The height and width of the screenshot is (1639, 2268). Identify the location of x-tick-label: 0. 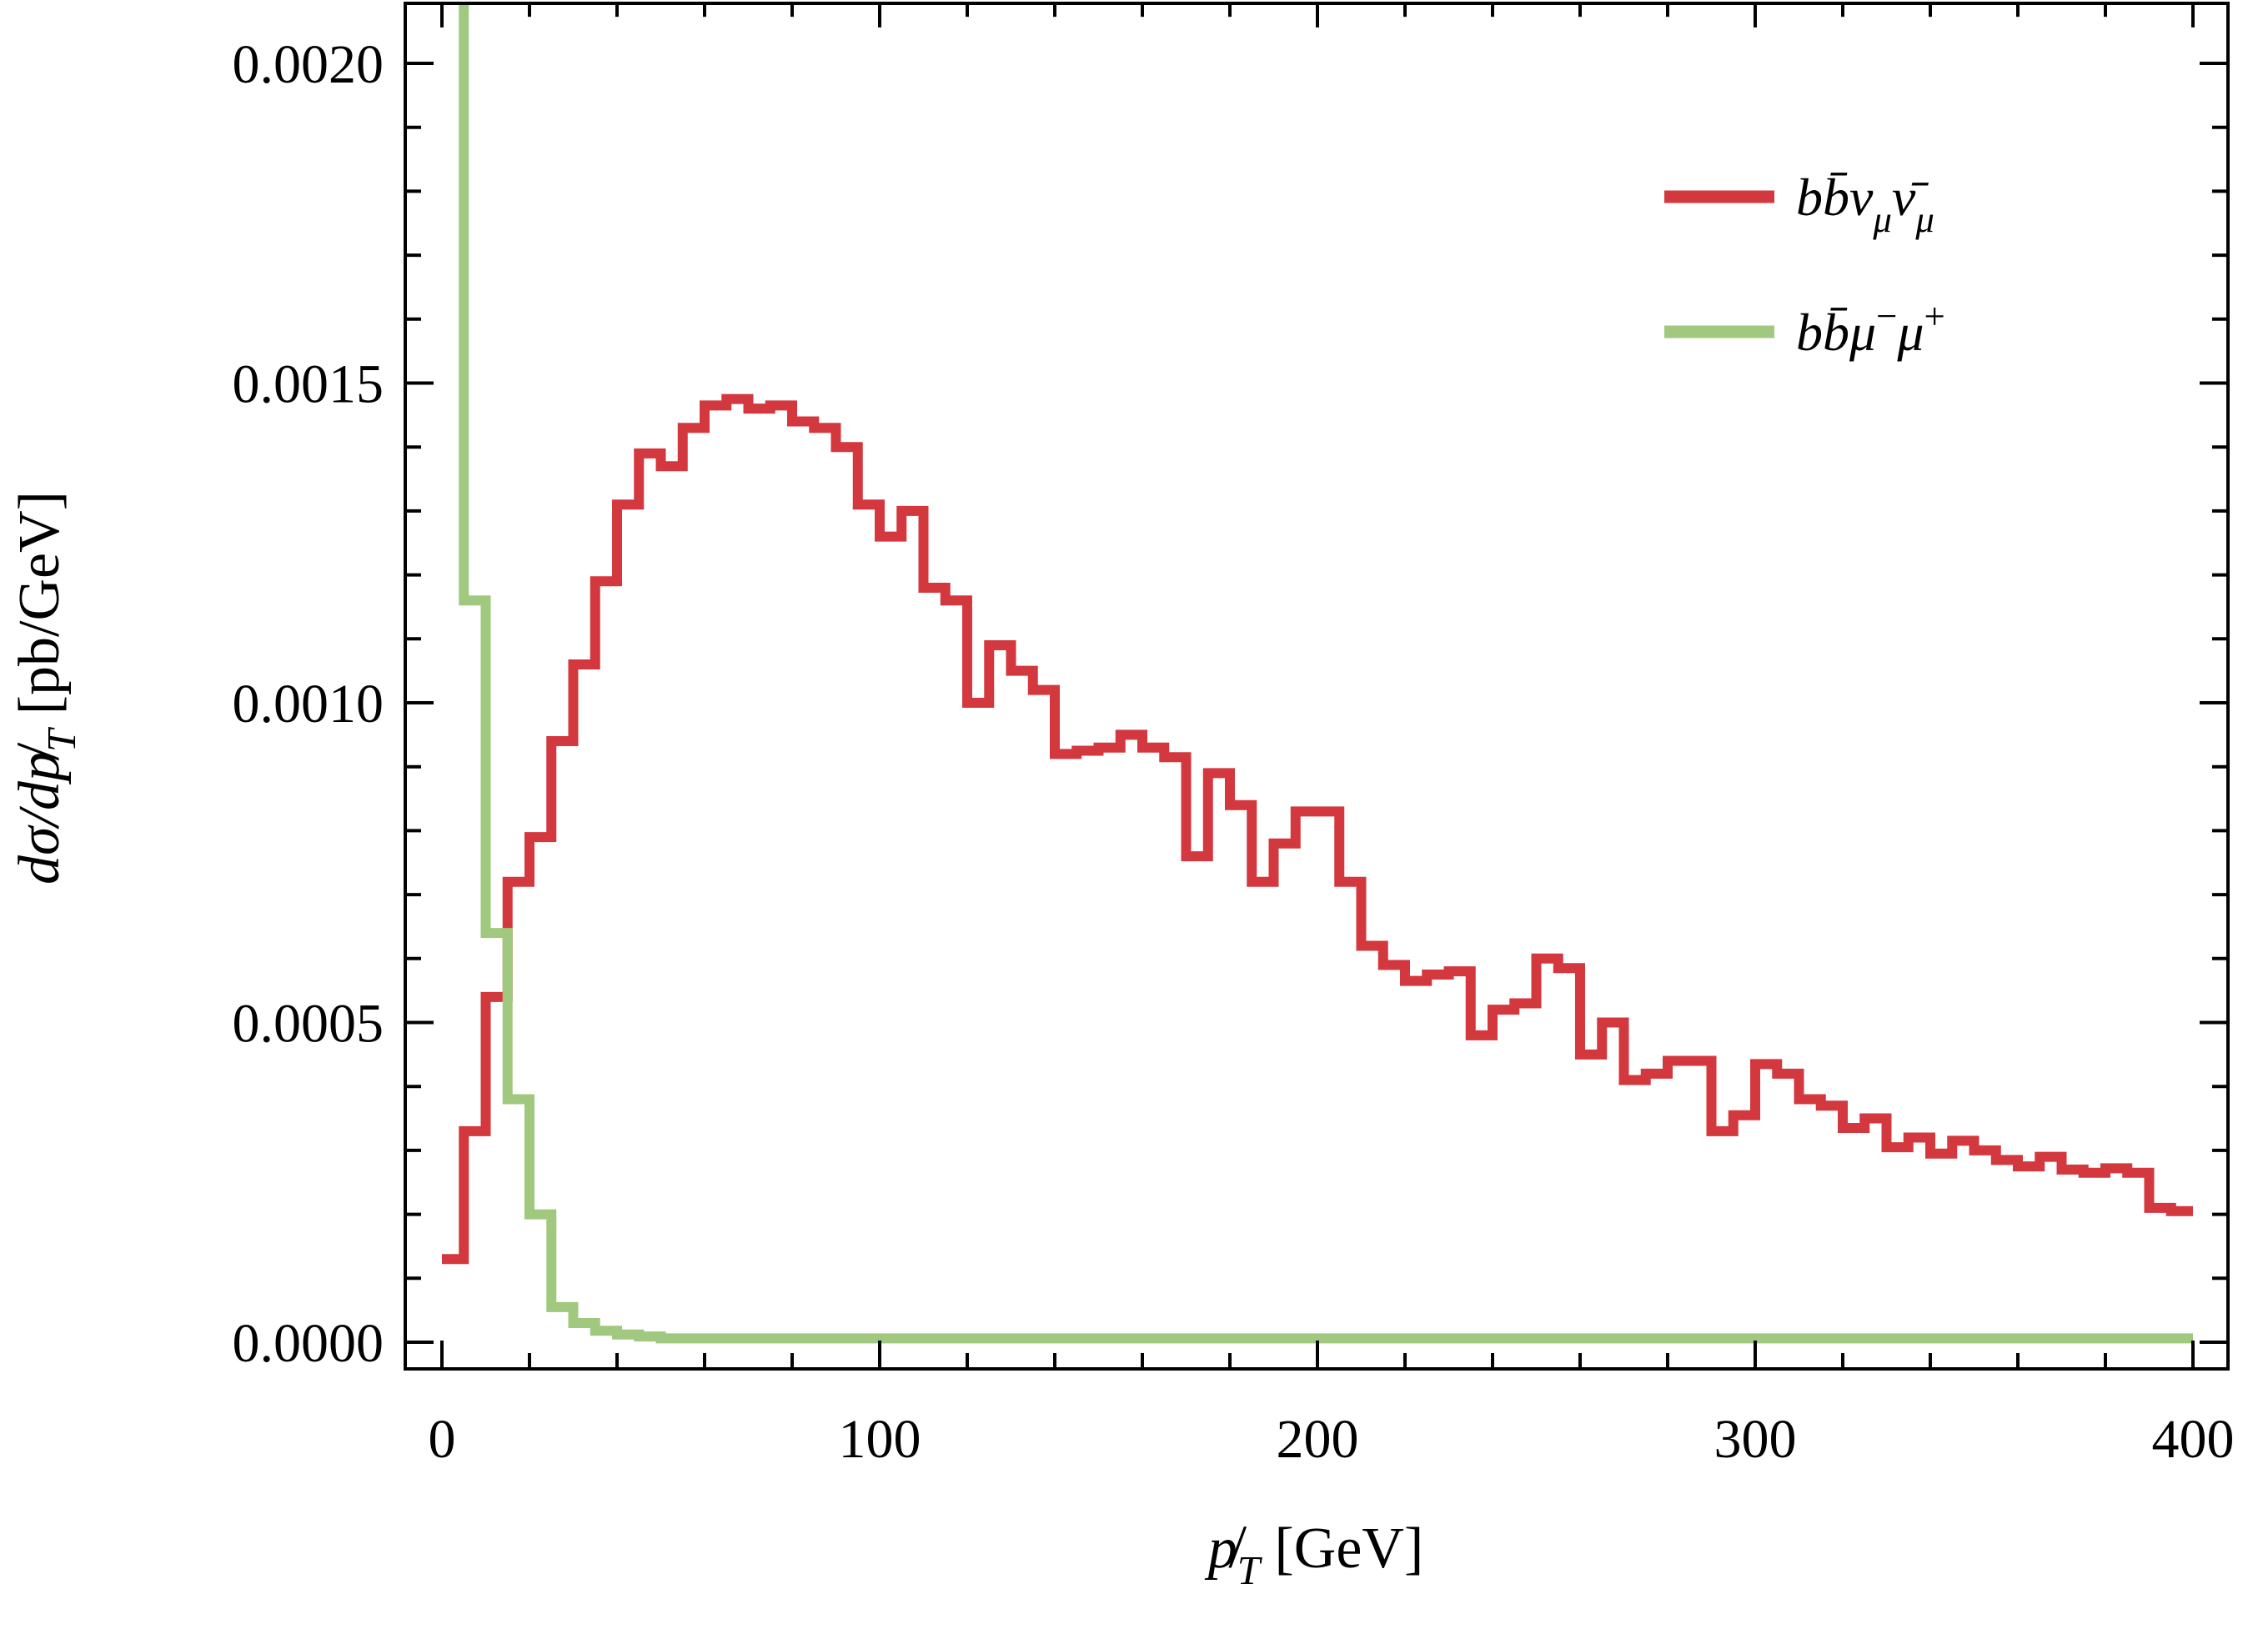
(442, 1439).